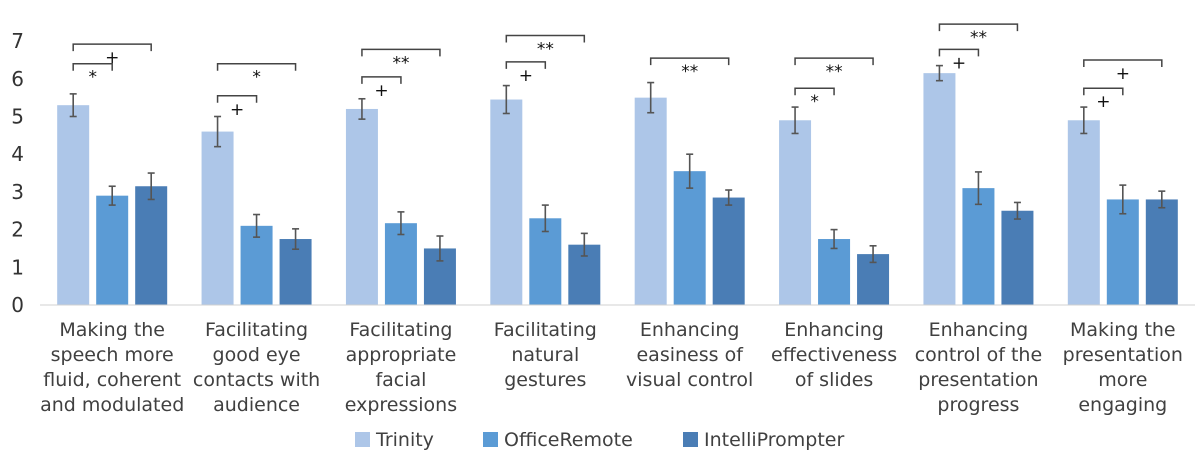  Describe the element at coordinates (256, 380) in the screenshot. I see `category-label: contacts with` at that location.